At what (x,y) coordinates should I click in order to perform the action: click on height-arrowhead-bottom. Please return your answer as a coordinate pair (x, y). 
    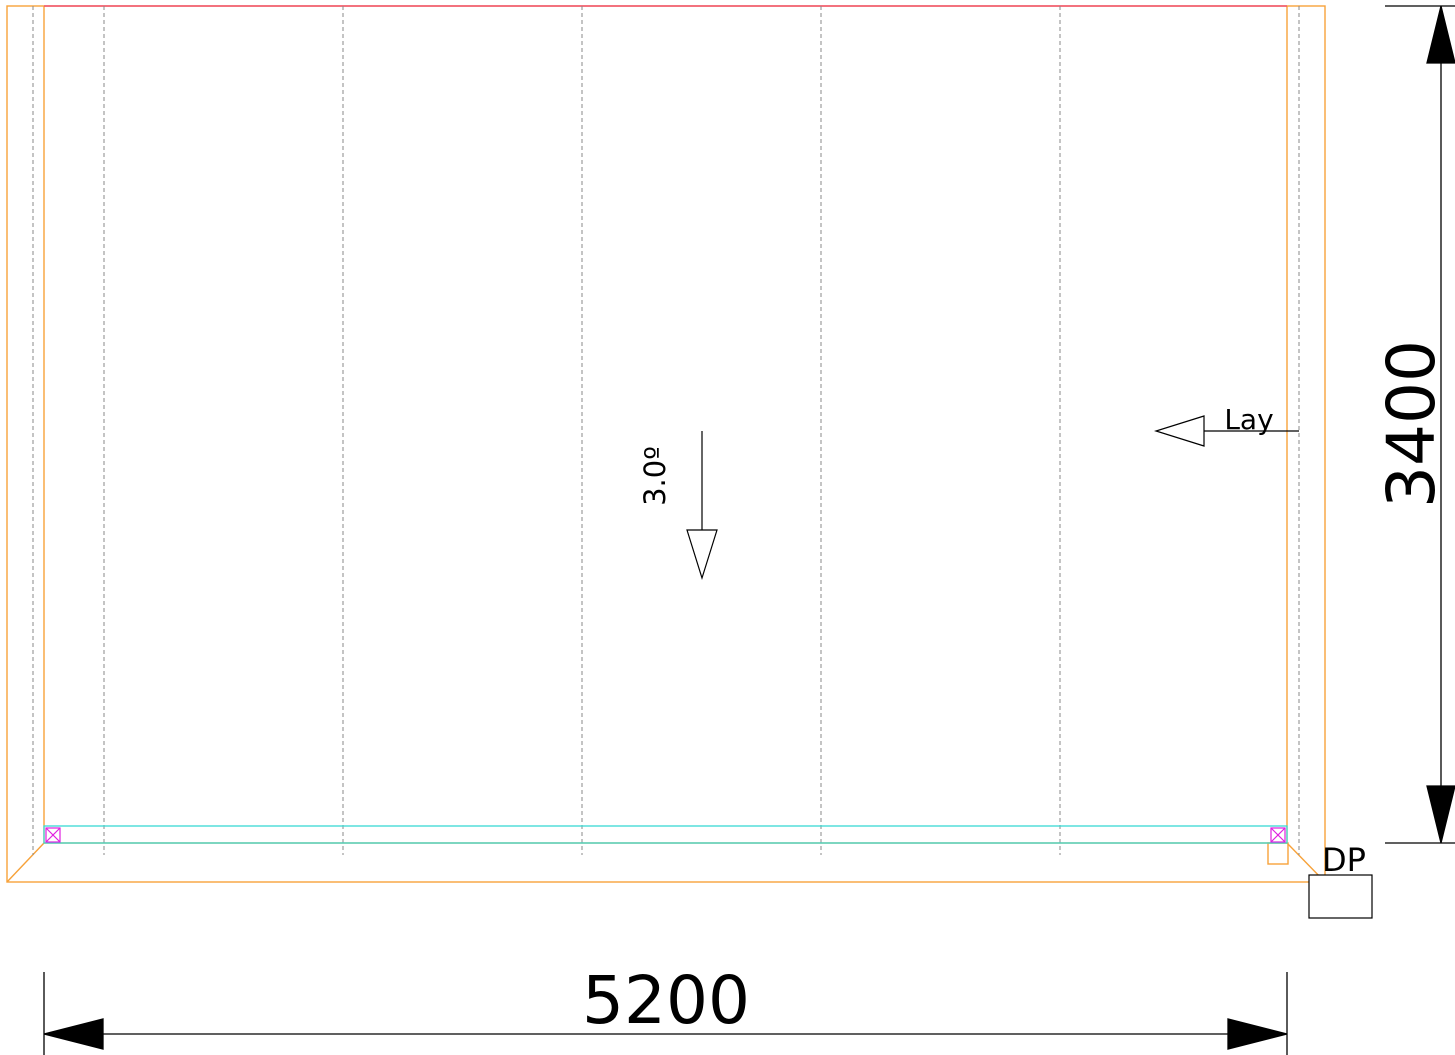
    Looking at the image, I should click on (1440, 814).